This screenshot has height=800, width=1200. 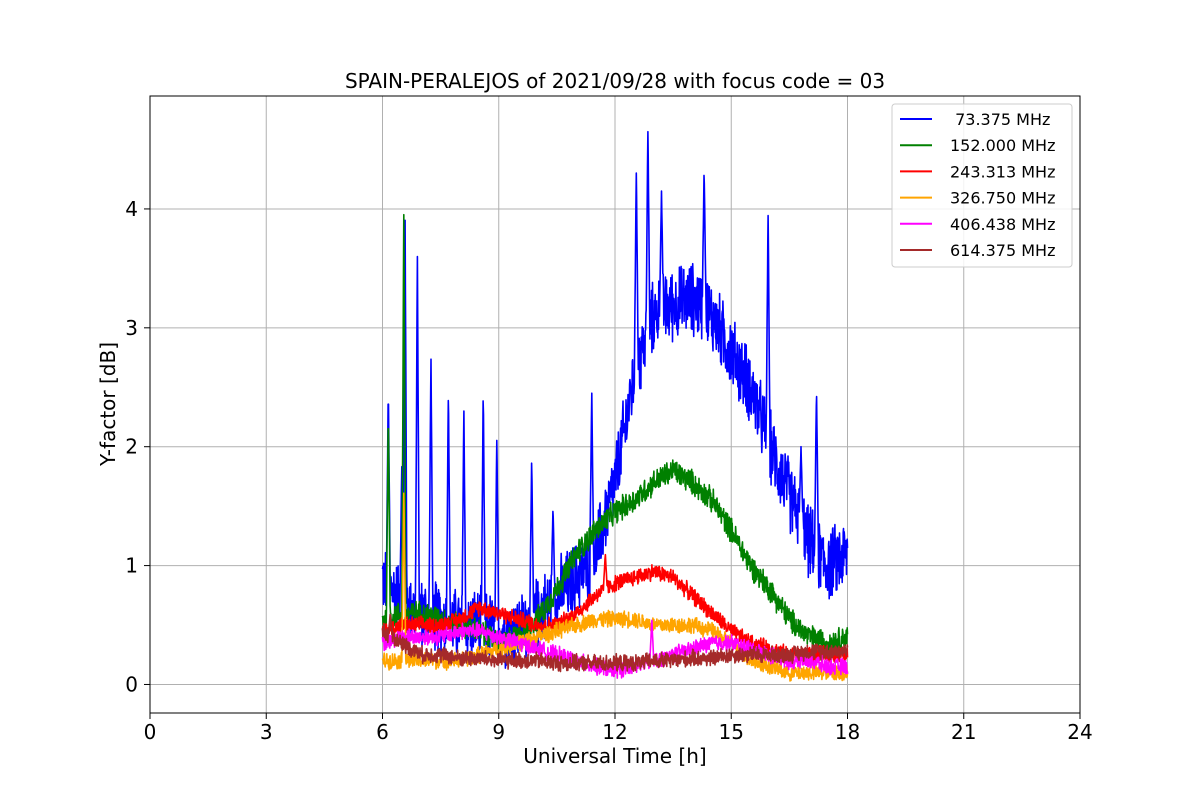 I want to click on legend-label: 73.375 MHz, so click(x=1000, y=119).